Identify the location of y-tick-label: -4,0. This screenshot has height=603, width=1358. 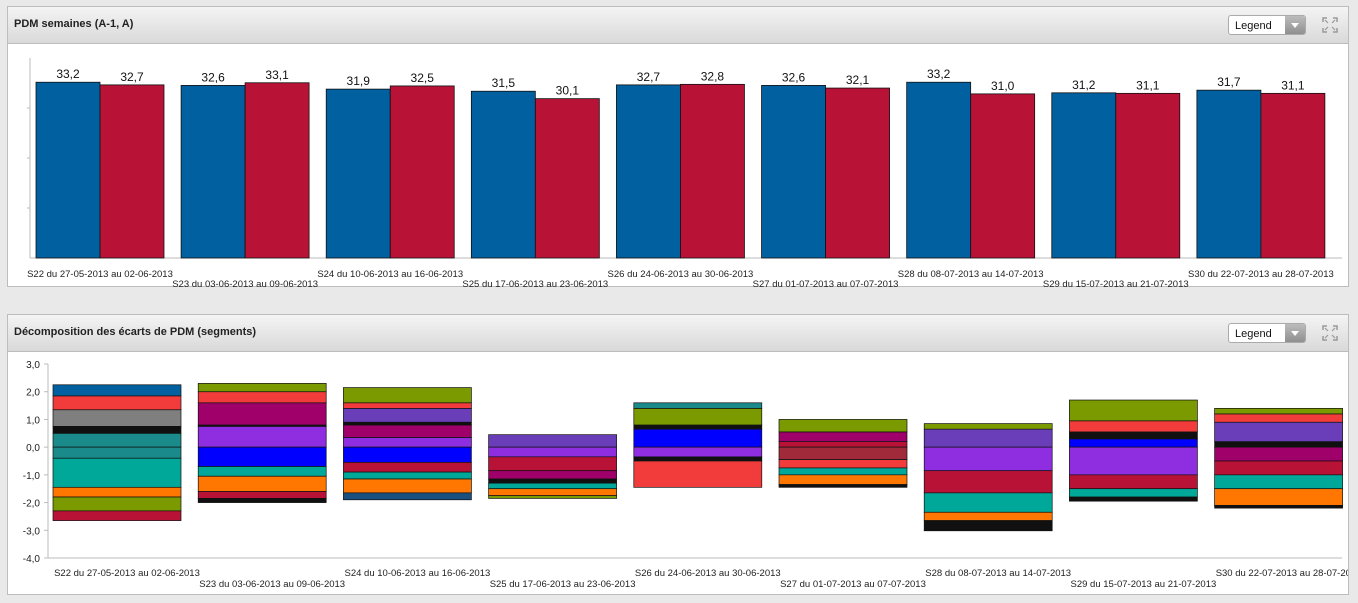
(32, 559).